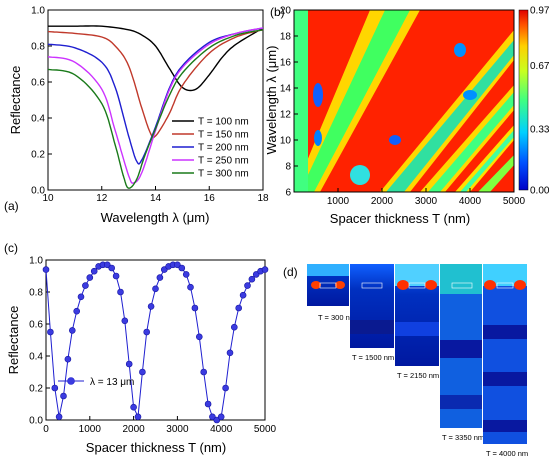 Image resolution: width=550 pixels, height=461 pixels. What do you see at coordinates (90, 429) in the screenshot?
I see `x-tick-label: 1000` at bounding box center [90, 429].